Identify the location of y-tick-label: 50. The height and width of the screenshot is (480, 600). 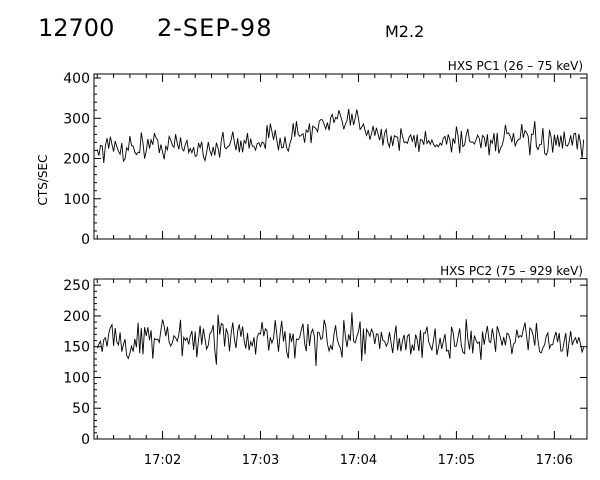
(81, 409).